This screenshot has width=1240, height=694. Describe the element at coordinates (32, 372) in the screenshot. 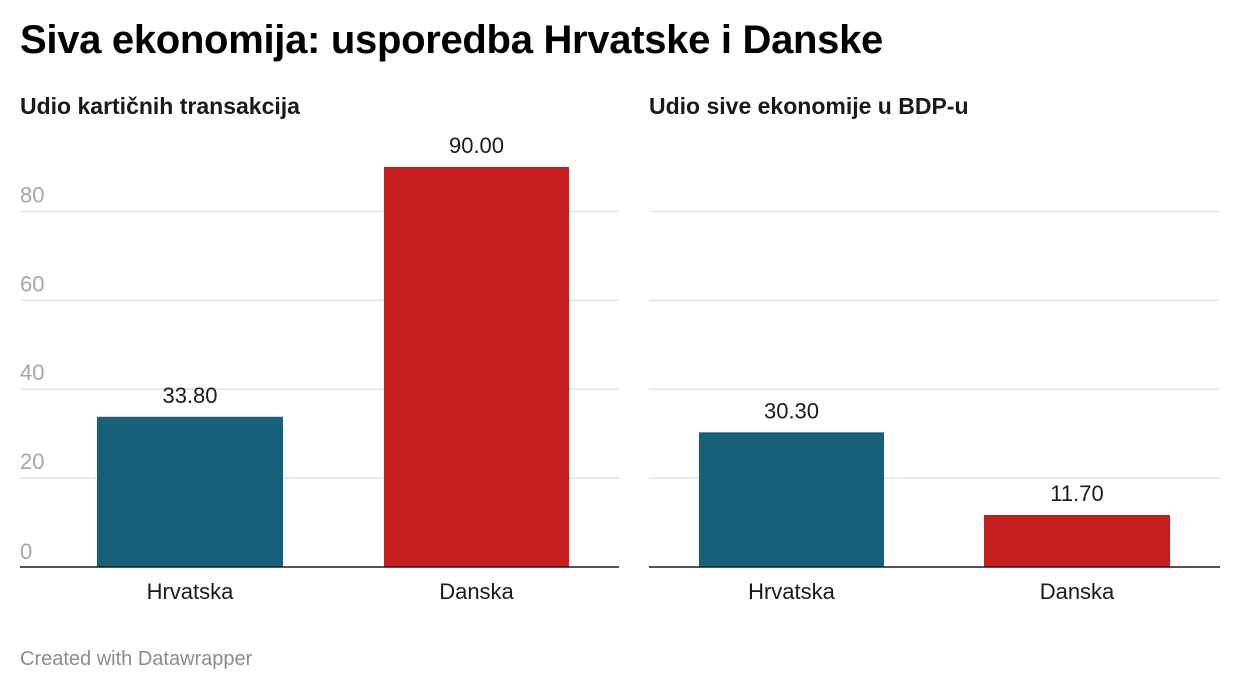

I see `y-tick-label: 40` at that location.